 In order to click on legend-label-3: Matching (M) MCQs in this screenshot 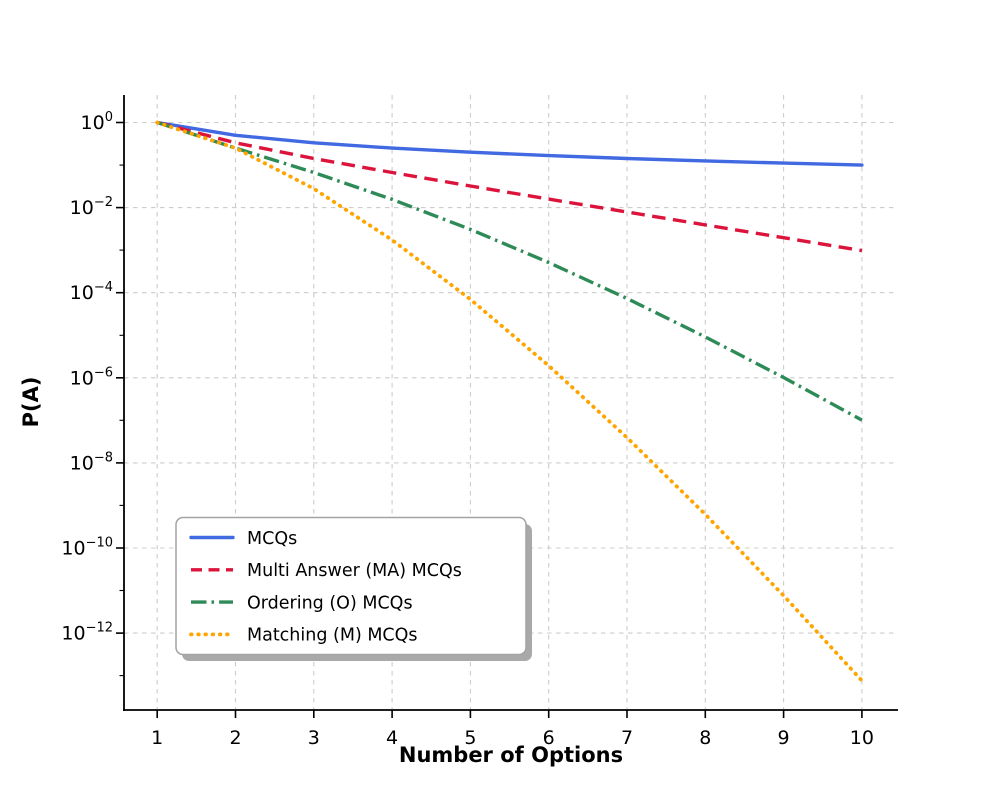, I will do `click(332, 636)`.